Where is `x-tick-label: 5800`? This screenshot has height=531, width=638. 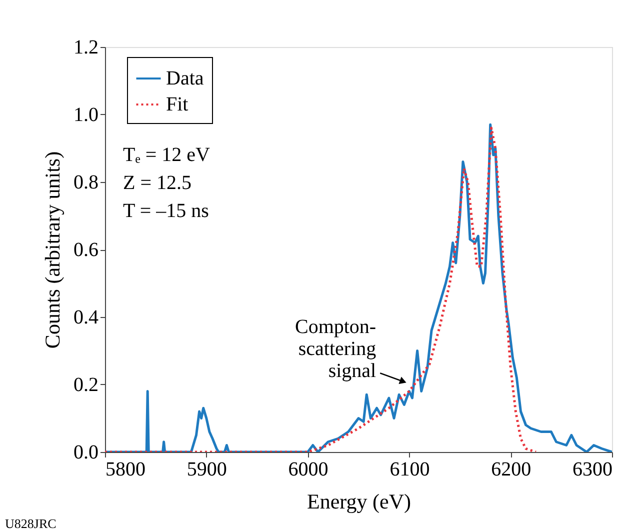
x-tick-label: 5800 is located at coordinates (126, 469).